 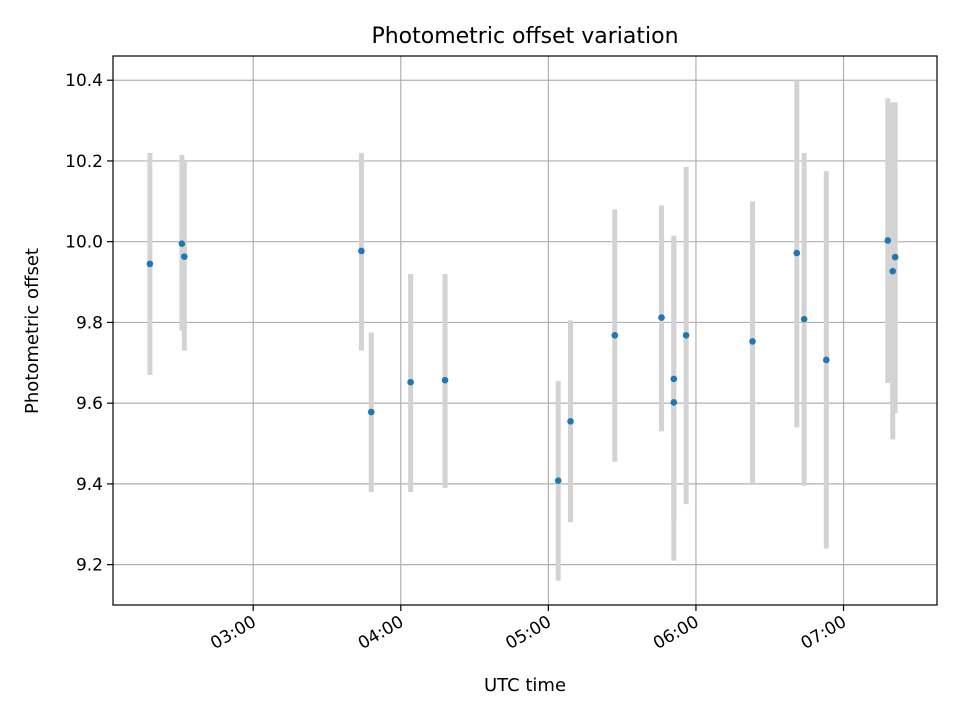 I want to click on y-tick-label: 9.6, so click(x=89, y=404).